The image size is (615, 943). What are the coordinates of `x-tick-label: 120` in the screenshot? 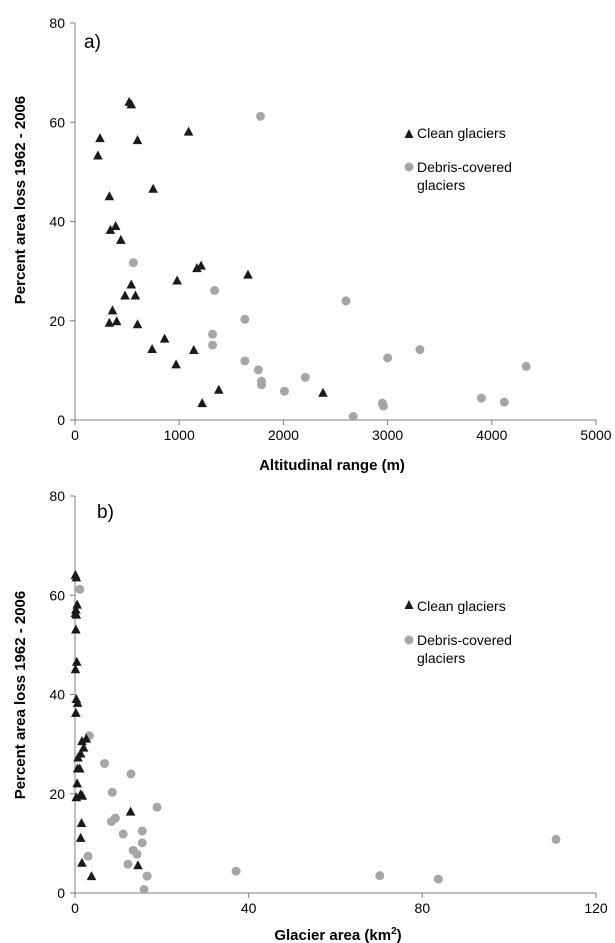 It's located at (596, 908).